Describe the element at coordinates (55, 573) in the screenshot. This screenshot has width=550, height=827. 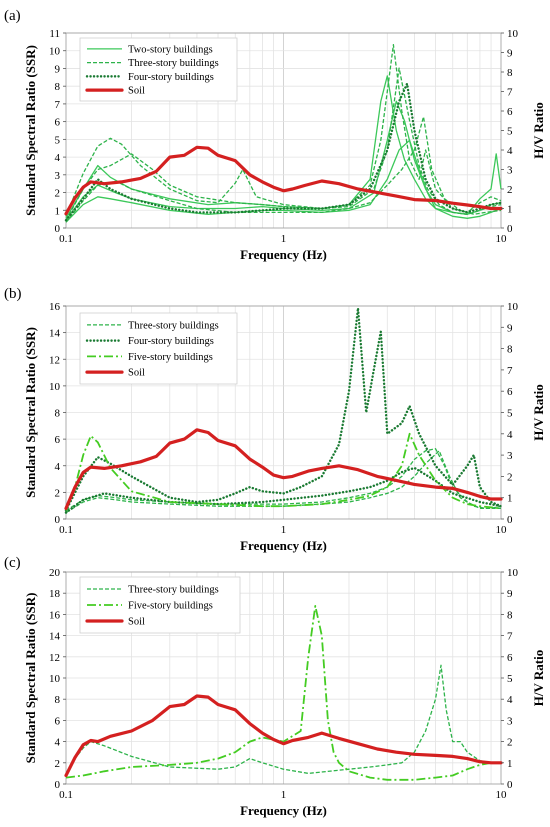
I see `y-tick-label: 20` at that location.